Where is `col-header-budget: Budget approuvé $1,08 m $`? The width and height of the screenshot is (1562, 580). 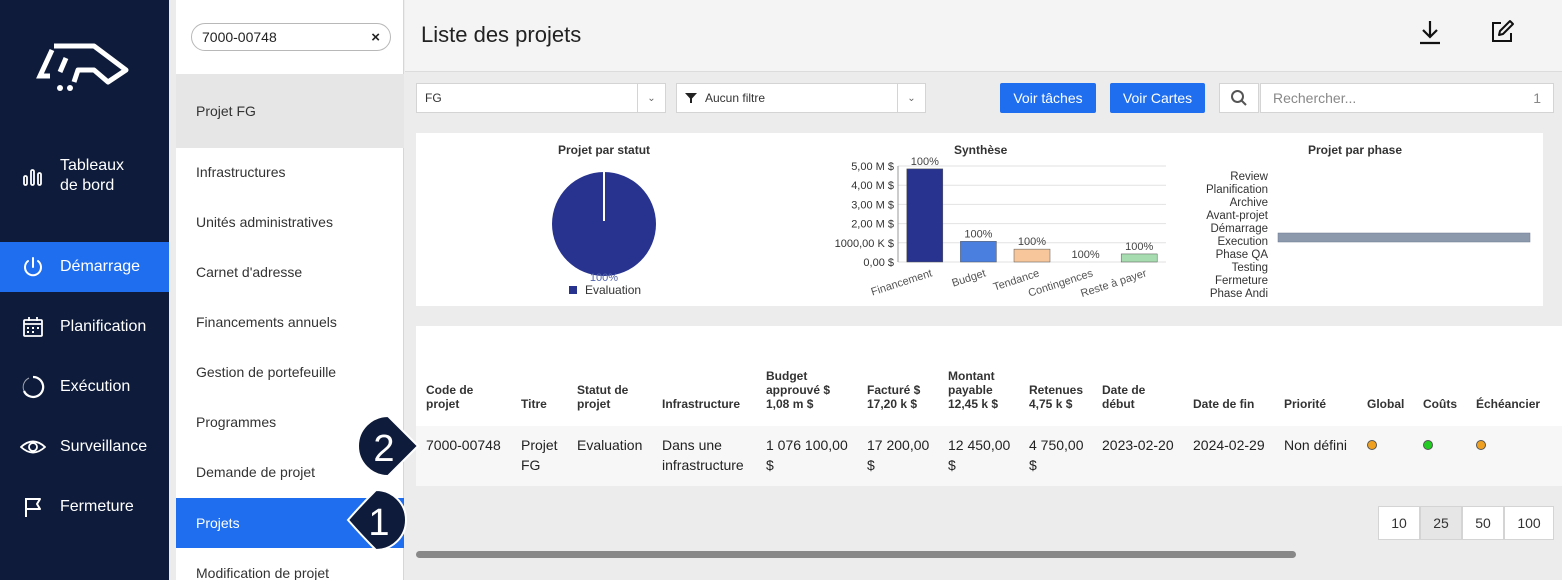 col-header-budget: Budget approuvé $1,08 m $ is located at coordinates (798, 390).